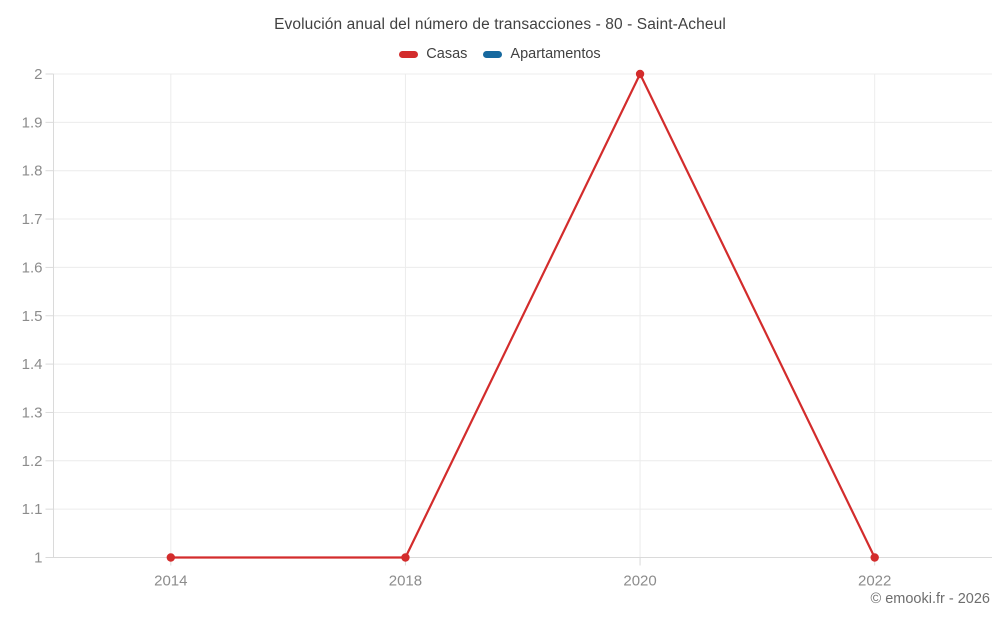  I want to click on x-tick-label: 2014, so click(170, 581).